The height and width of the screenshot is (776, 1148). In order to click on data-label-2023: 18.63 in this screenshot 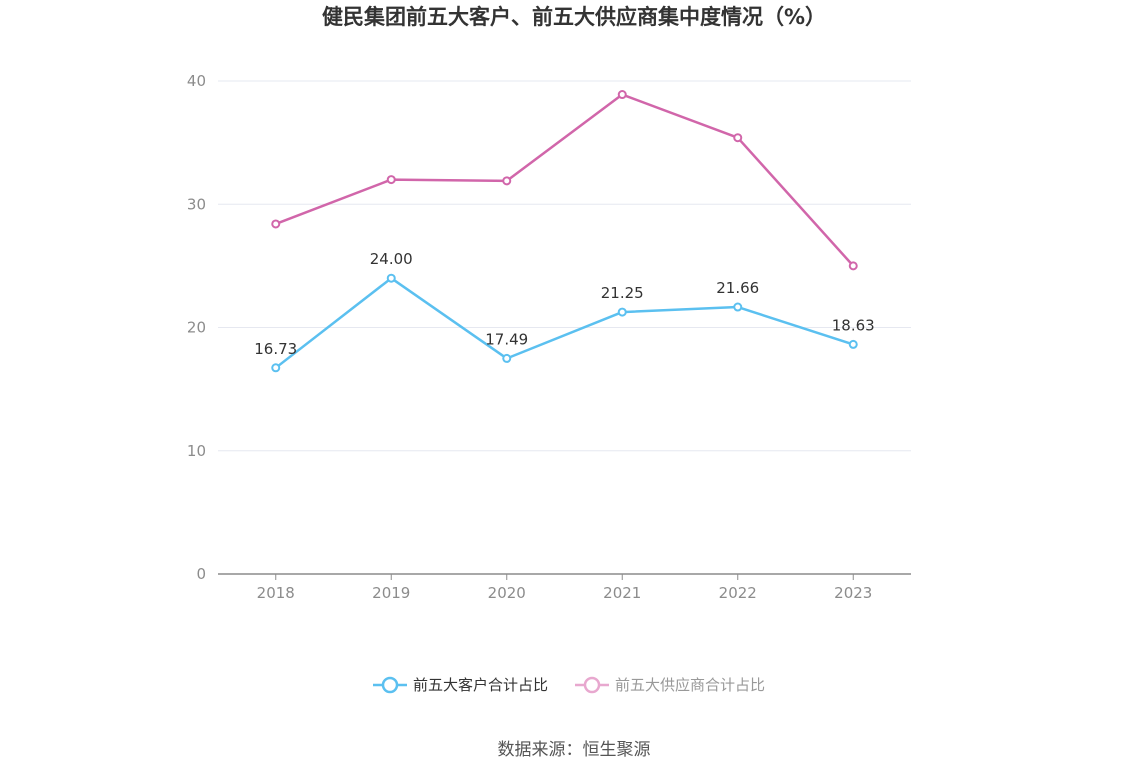, I will do `click(853, 325)`.